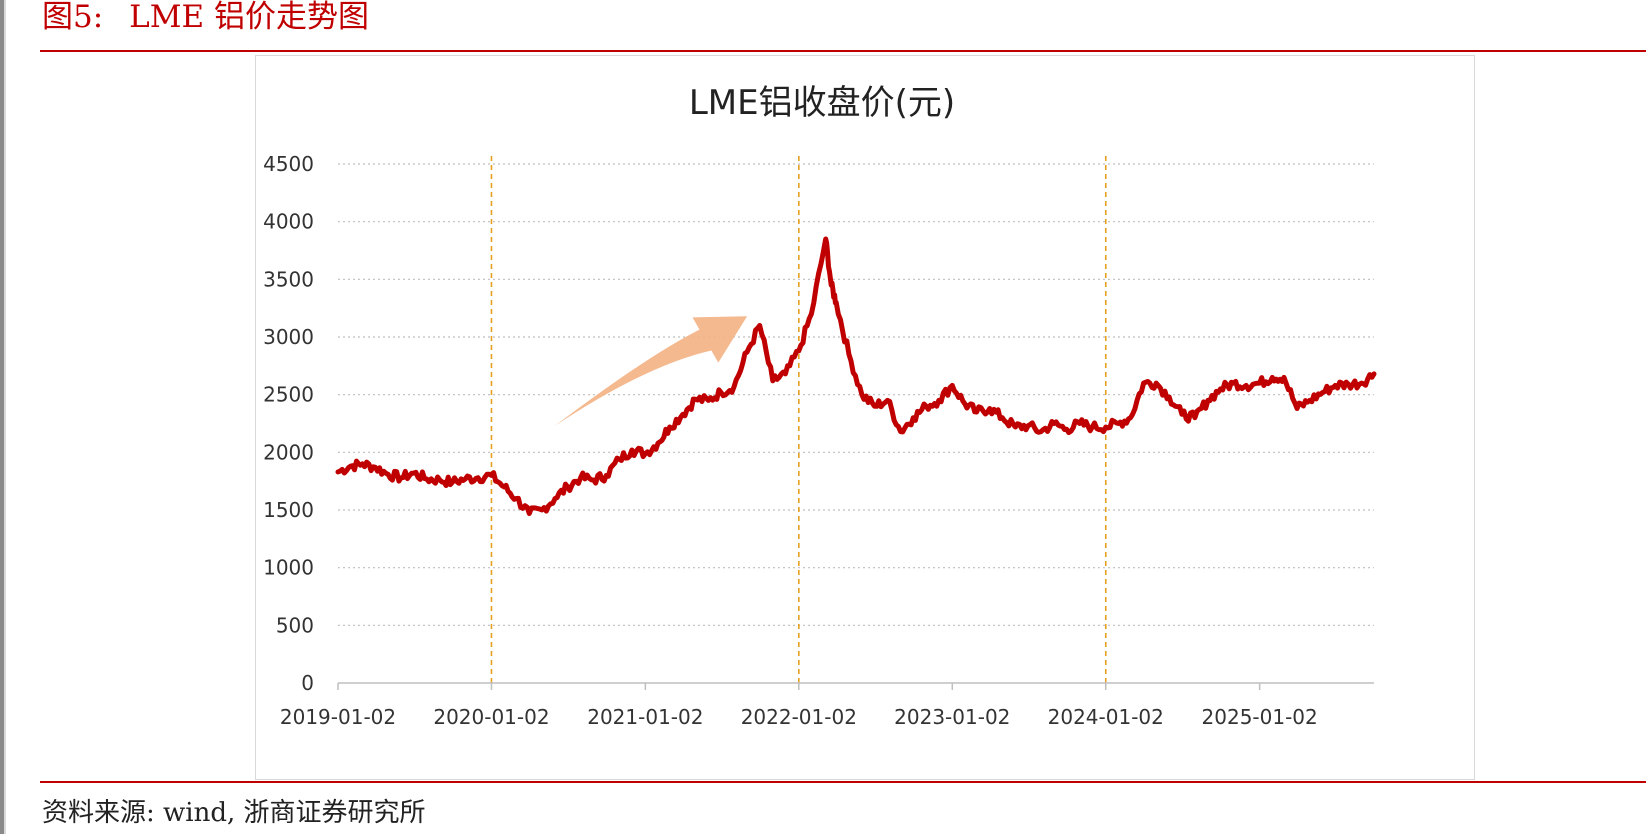 The height and width of the screenshot is (834, 1646). Describe the element at coordinates (288, 337) in the screenshot. I see `y-tick-label: 3000` at that location.